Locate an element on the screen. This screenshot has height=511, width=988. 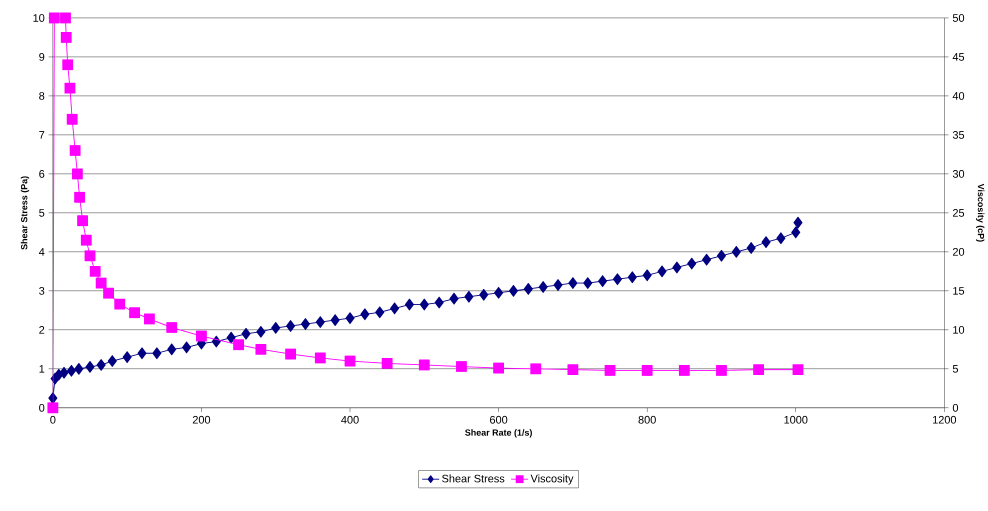
legend-label: Shear Stress is located at coordinates (473, 478).